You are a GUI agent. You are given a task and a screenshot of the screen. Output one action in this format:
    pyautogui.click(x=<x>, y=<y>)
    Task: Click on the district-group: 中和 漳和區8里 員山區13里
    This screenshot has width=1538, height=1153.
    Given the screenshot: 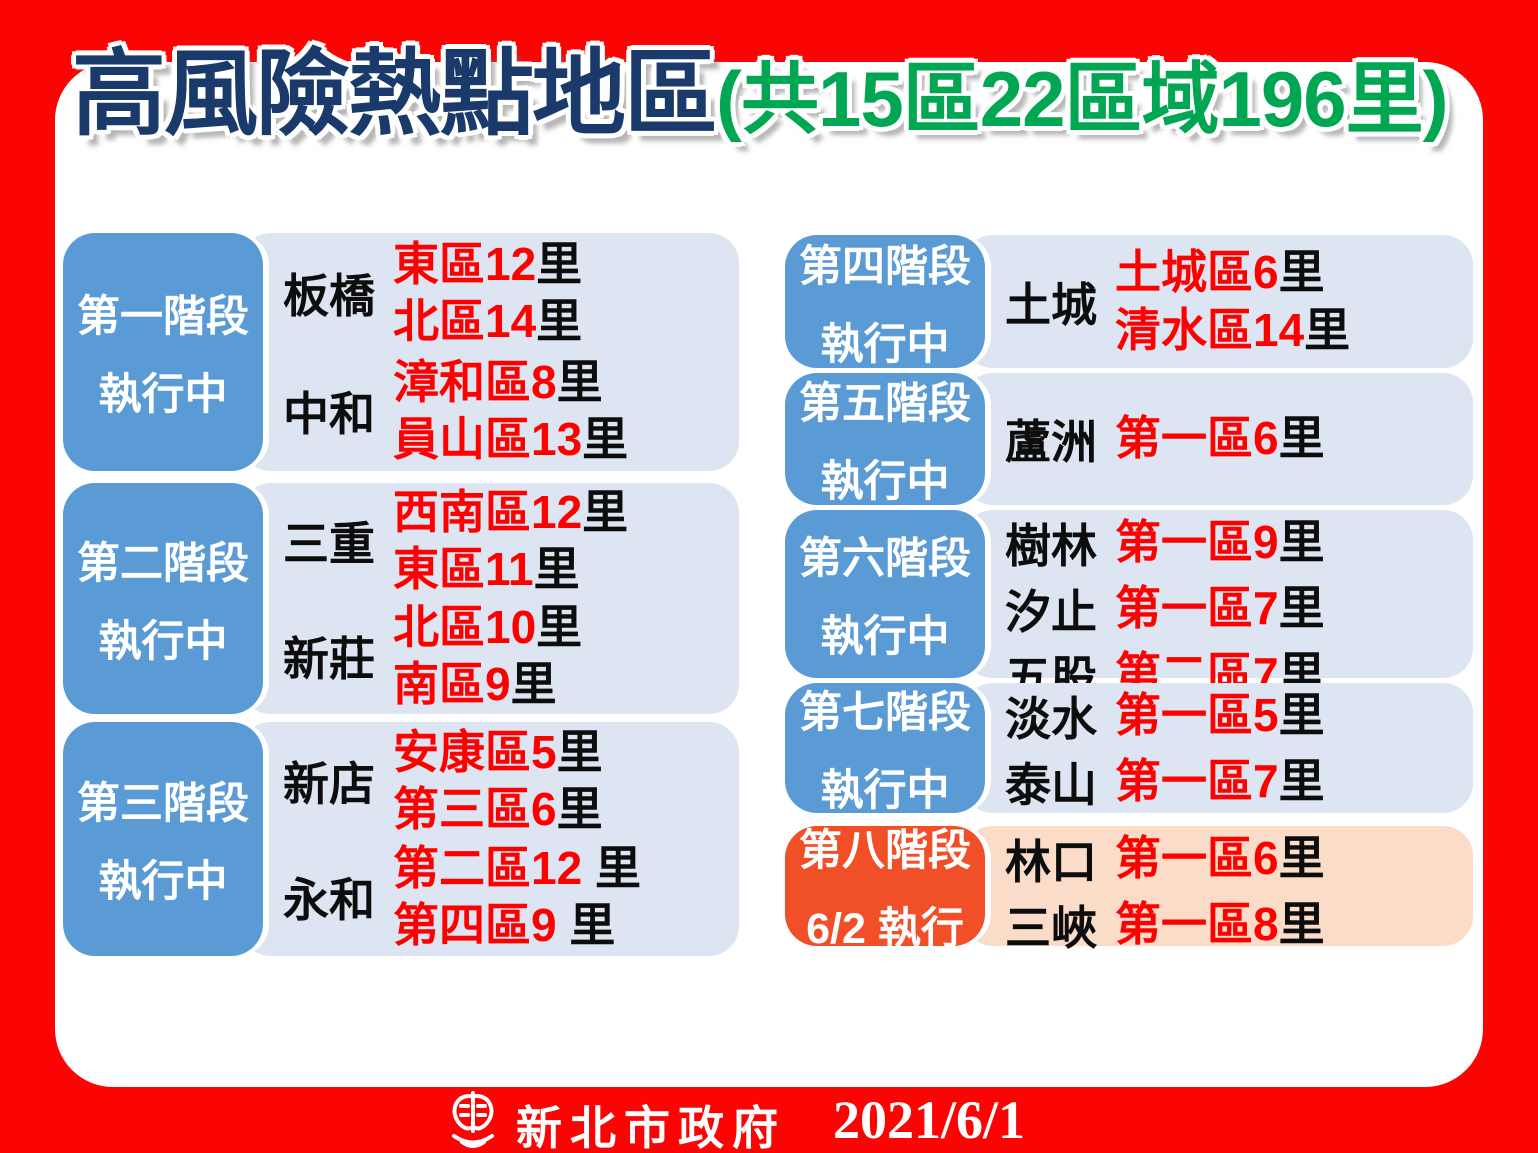 What is the action you would take?
    pyautogui.click(x=508, y=411)
    